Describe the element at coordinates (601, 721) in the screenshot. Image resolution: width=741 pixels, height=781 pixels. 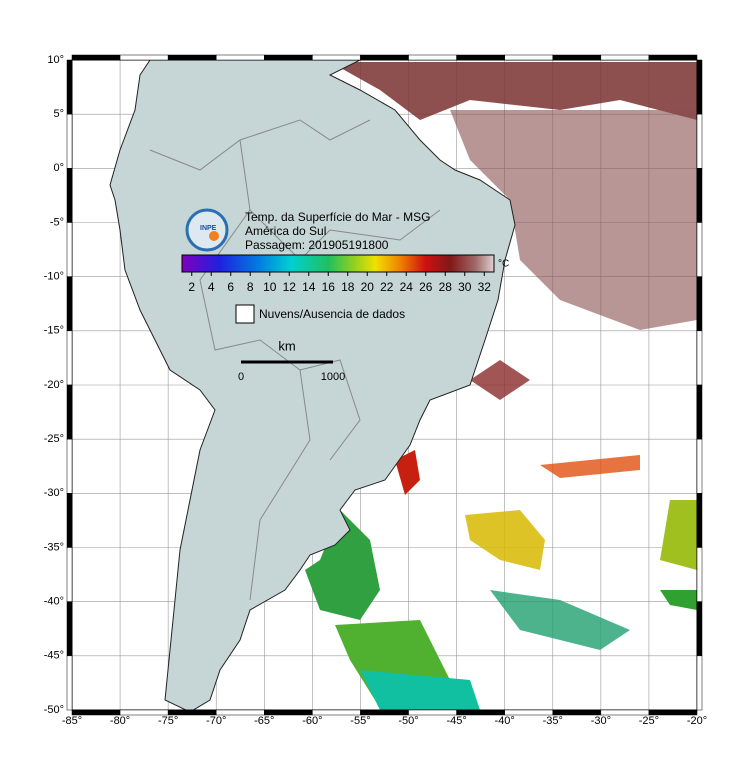
I see `x-tick-label: -30°` at that location.